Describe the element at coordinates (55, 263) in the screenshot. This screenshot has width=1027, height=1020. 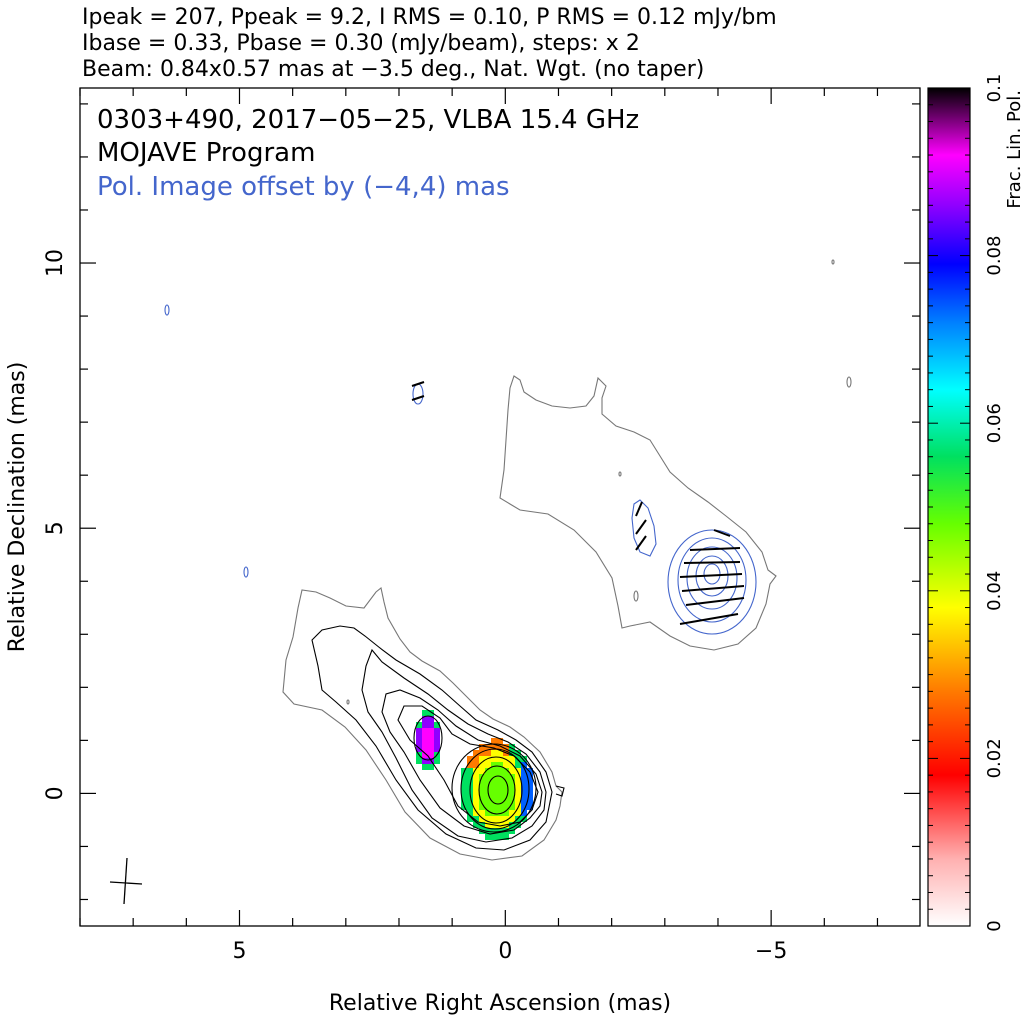
I see `y-tick-label: 10` at that location.